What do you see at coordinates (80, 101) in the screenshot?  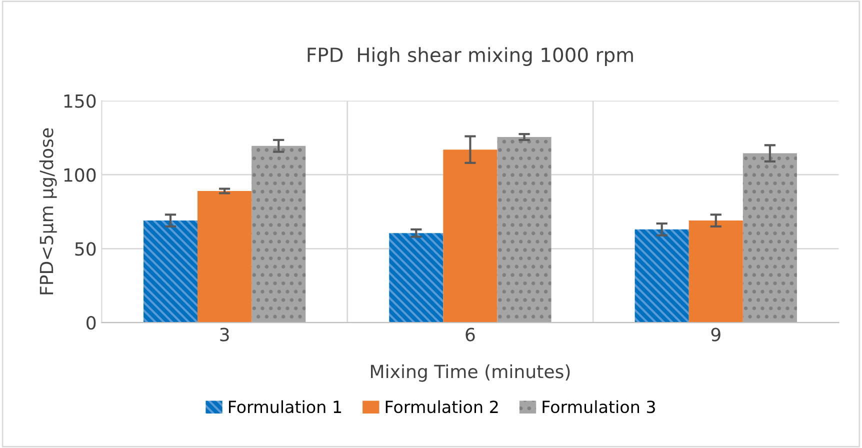 I see `y-tick-label: 150` at bounding box center [80, 101].